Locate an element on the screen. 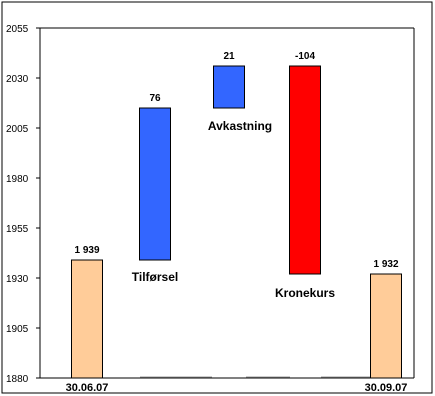  bar-category-label: Kronekurs is located at coordinates (305, 293).